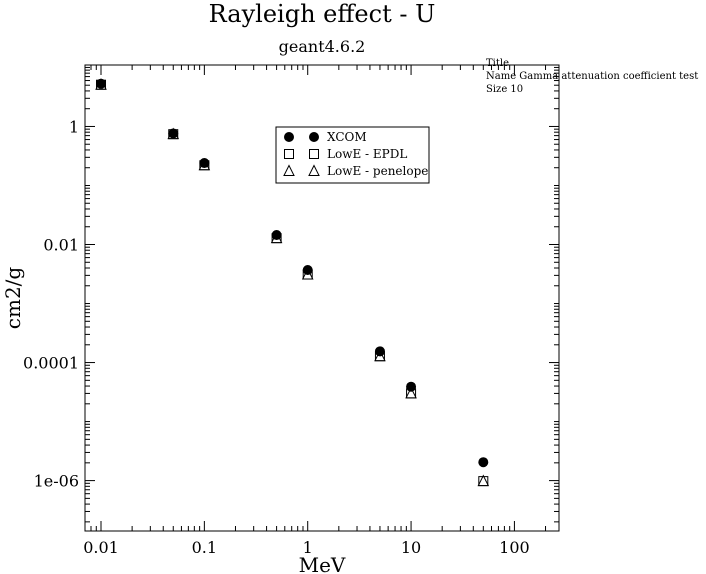 The height and width of the screenshot is (574, 706). Describe the element at coordinates (347, 137) in the screenshot. I see `legend-label-xcom: XCOM` at that location.